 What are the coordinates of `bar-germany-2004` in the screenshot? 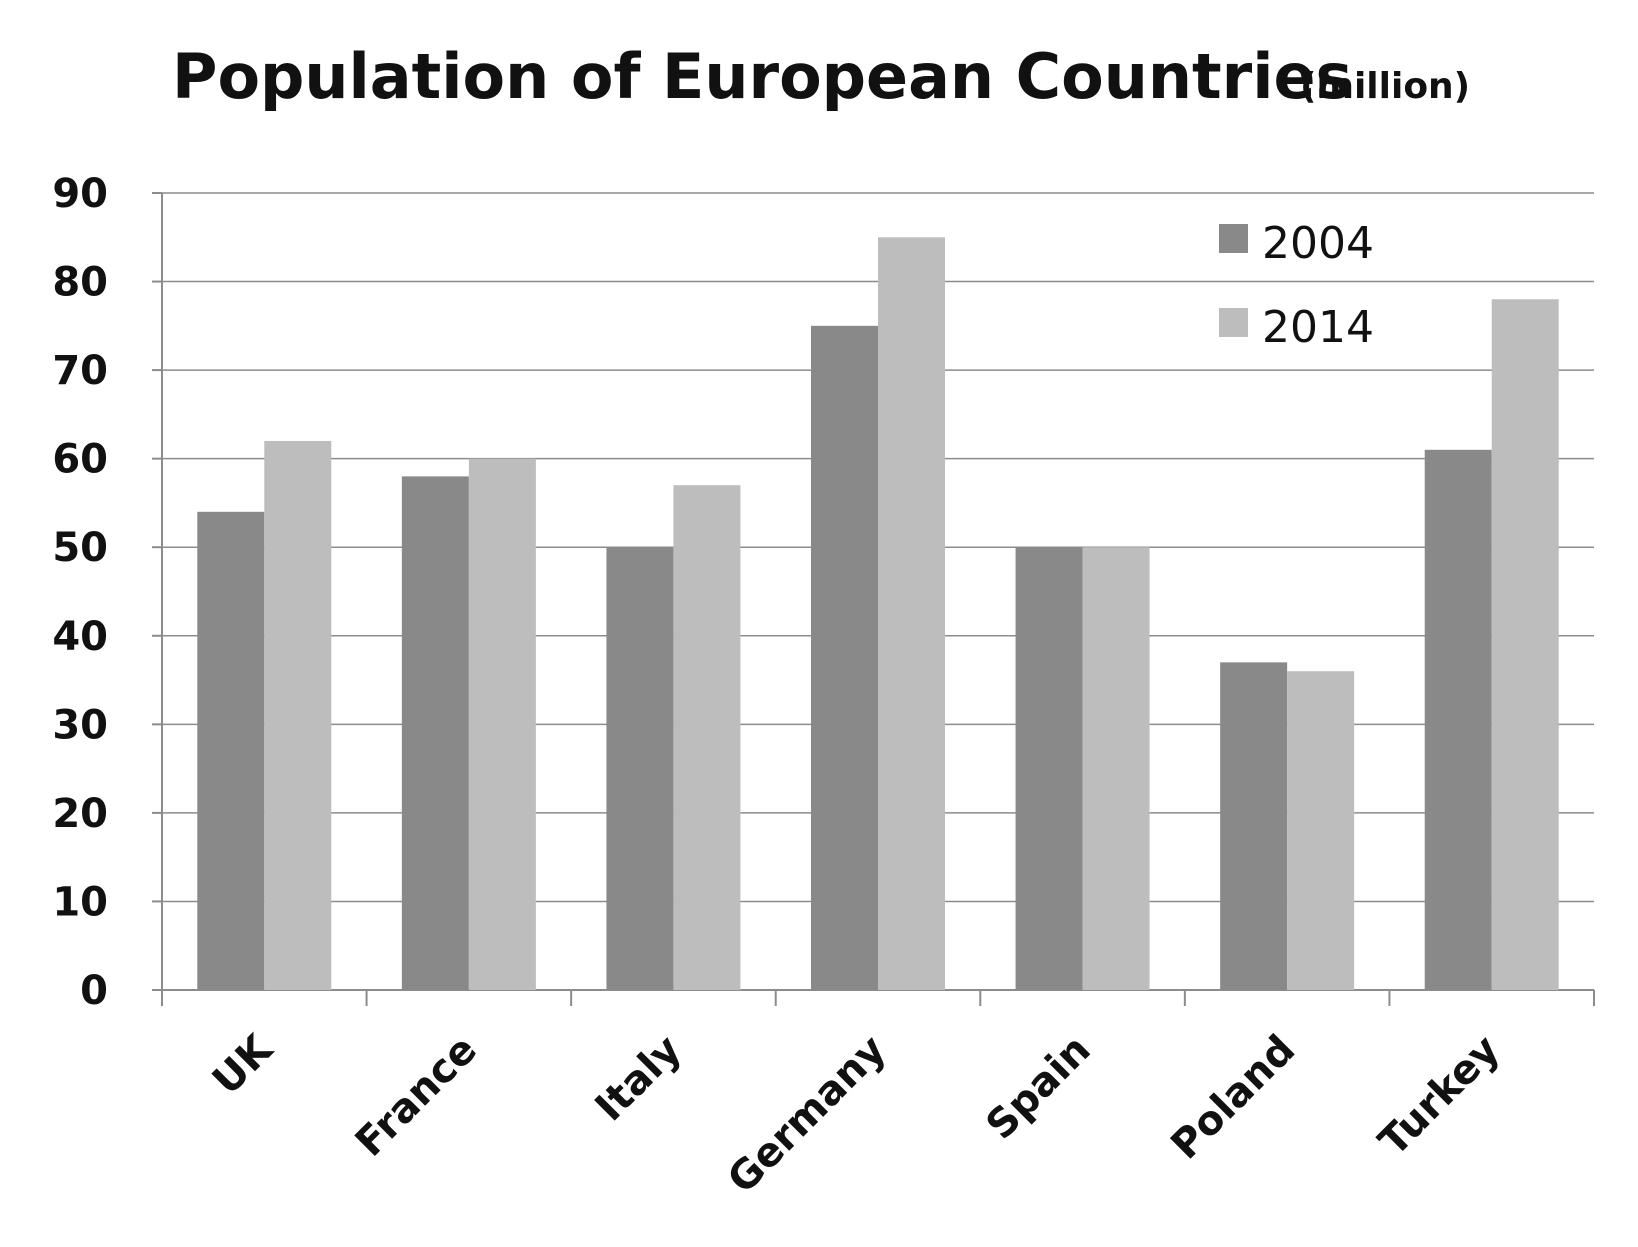 It's located at (844, 657).